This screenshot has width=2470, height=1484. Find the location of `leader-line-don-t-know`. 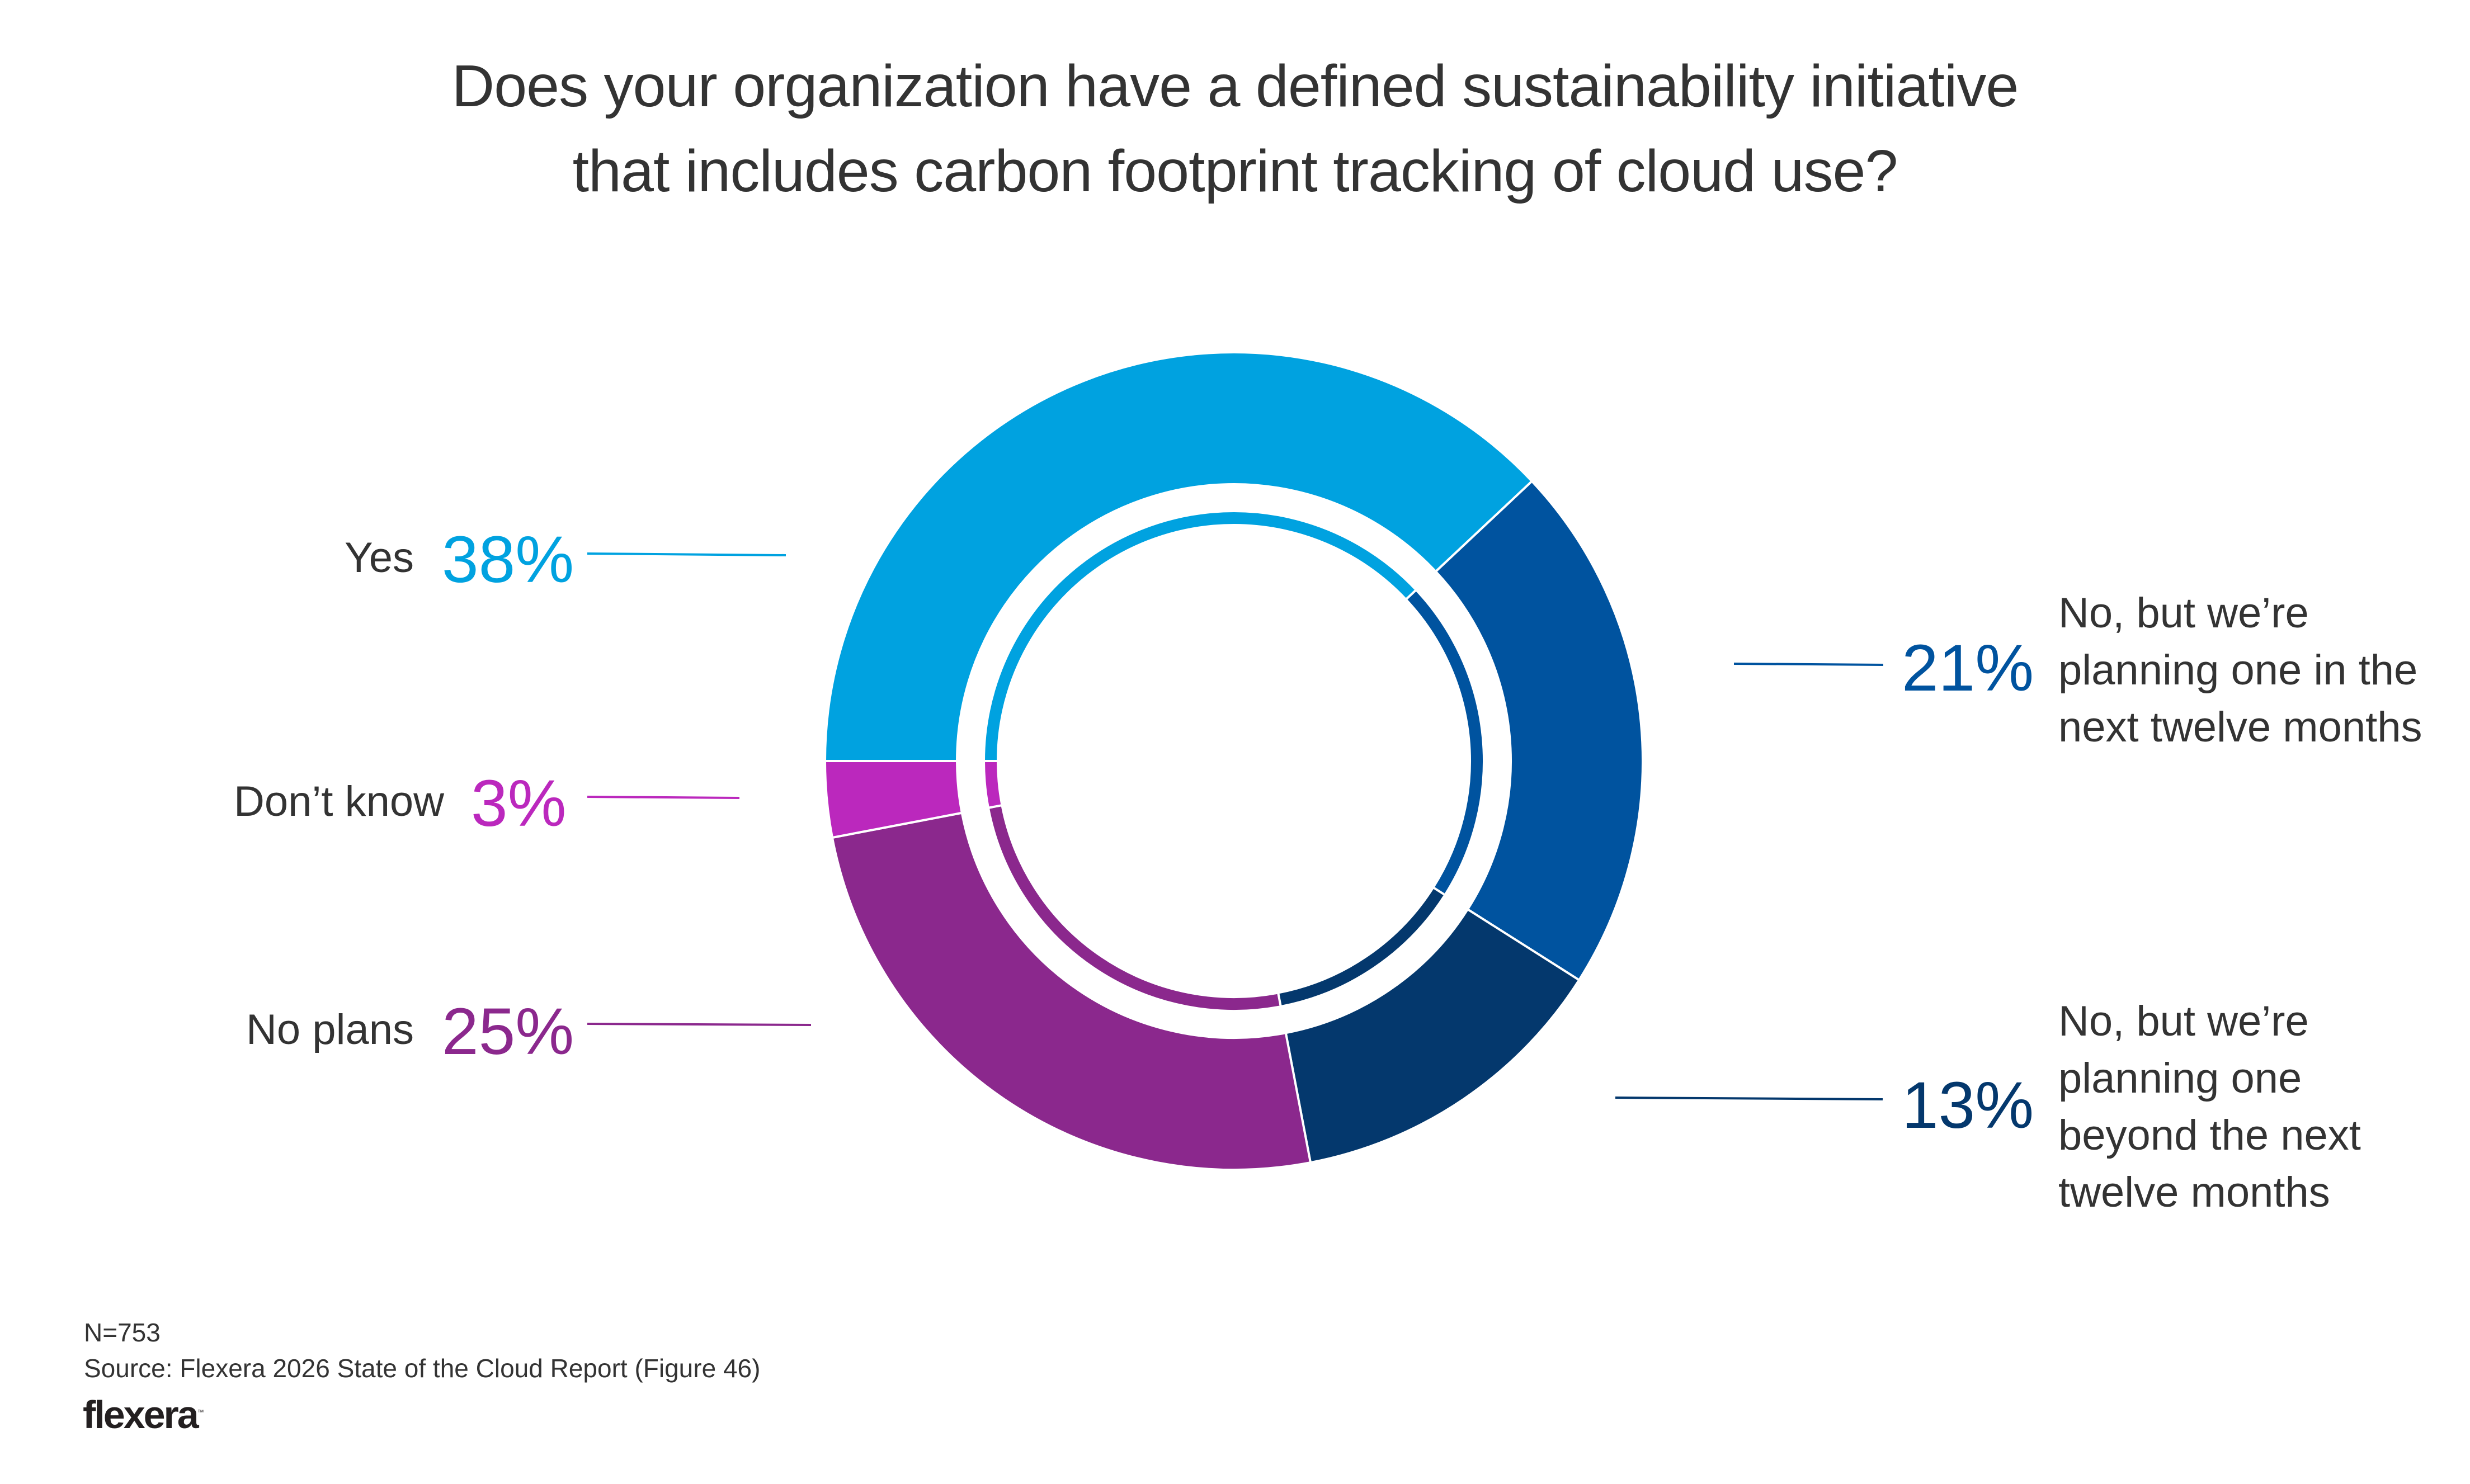

leader-line-don-t-know is located at coordinates (663, 797).